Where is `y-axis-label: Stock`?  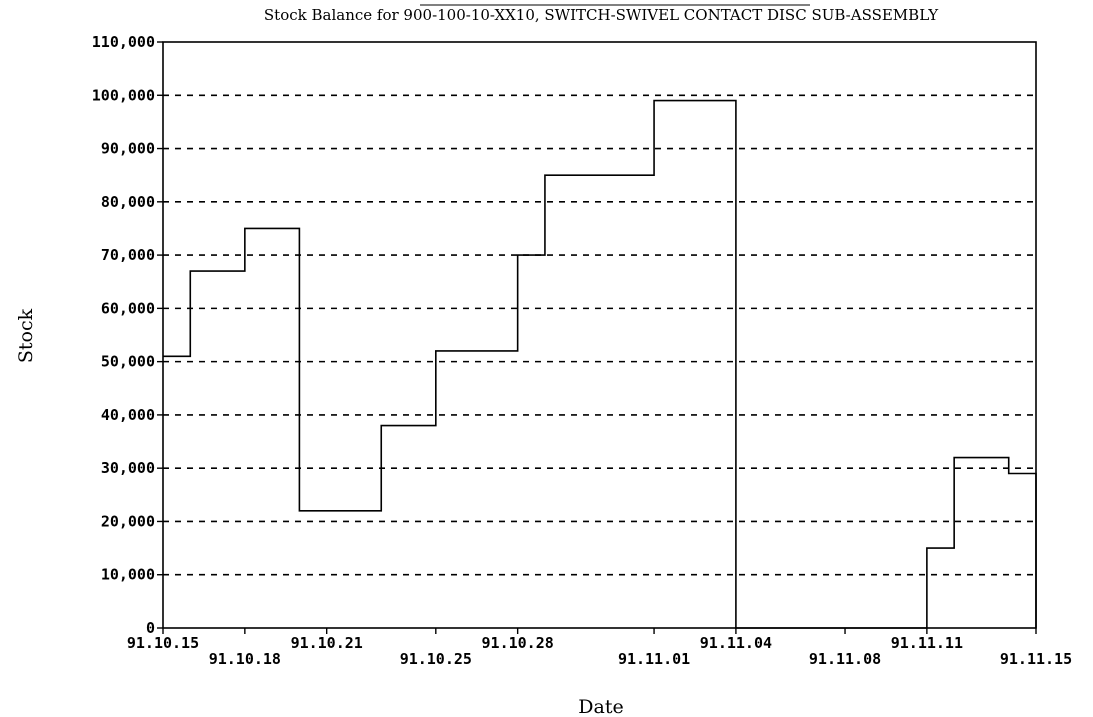
y-axis-label: Stock is located at coordinates (26, 335).